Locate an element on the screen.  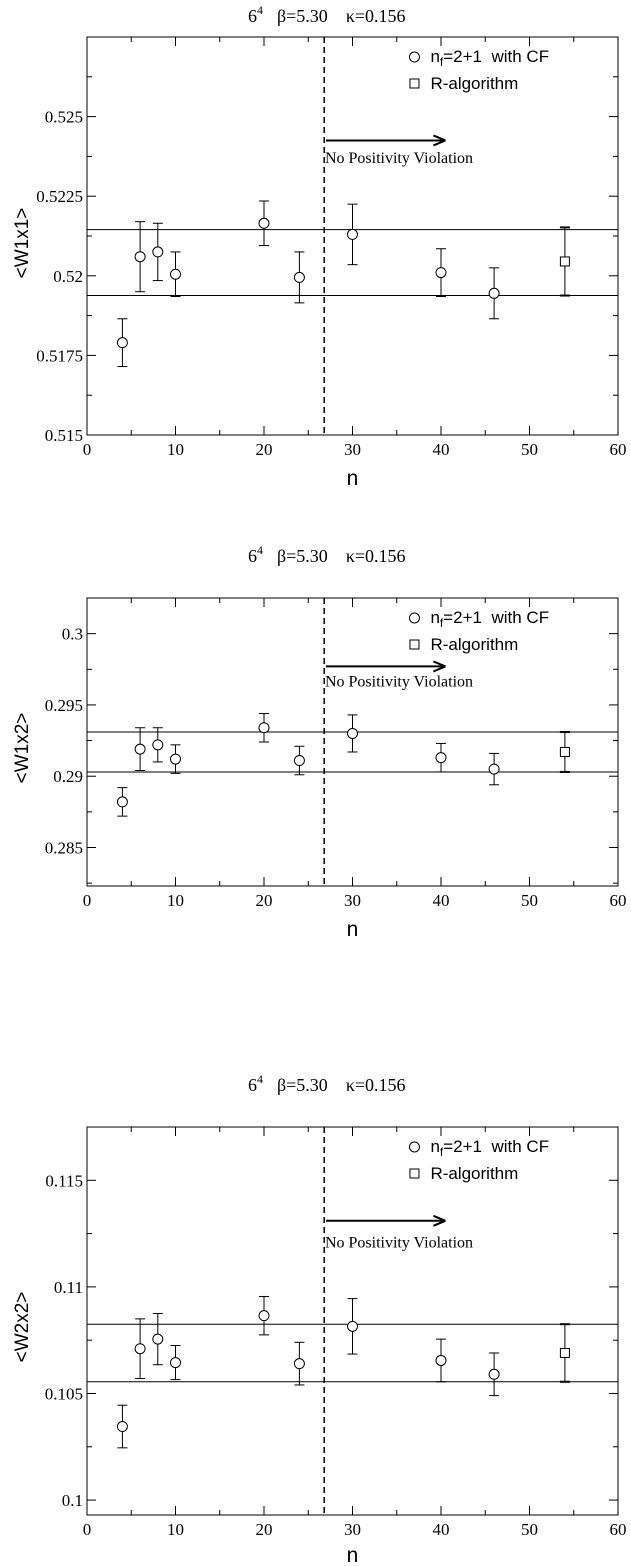
y-tick-label: 0.5225 is located at coordinates (59, 196).